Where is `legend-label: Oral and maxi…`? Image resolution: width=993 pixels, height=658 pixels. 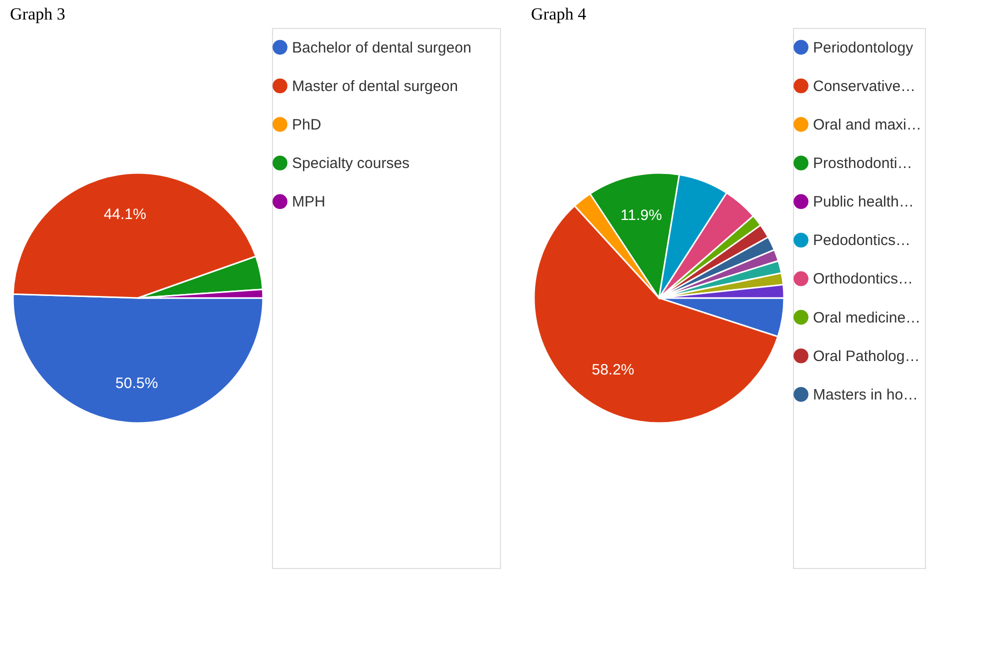 legend-label: Oral and maxi… is located at coordinates (867, 125).